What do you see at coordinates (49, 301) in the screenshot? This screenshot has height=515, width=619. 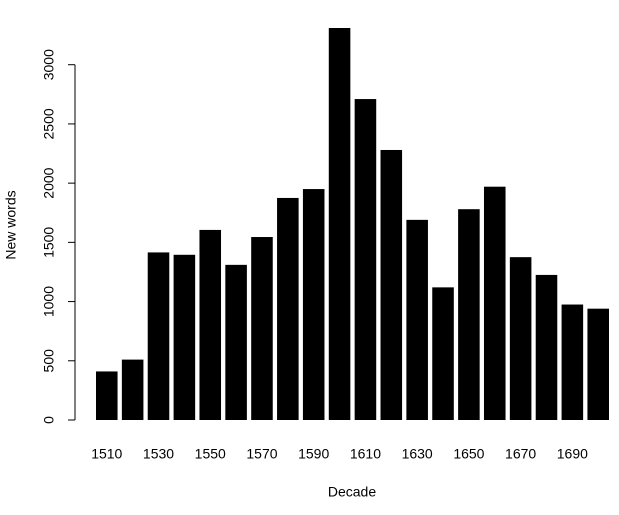 I see `y-tick-label: 1000` at bounding box center [49, 301].